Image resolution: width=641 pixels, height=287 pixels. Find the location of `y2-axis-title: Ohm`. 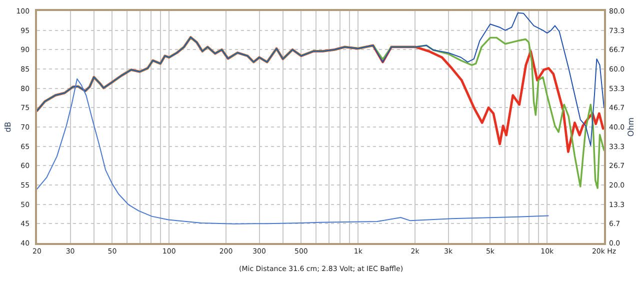

y2-axis-title: Ohm is located at coordinates (631, 127).